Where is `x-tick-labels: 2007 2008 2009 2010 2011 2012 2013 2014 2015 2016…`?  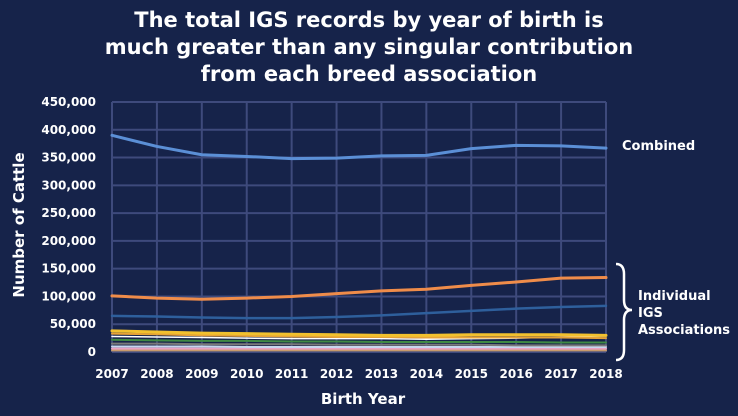 x-tick-labels: 2007 2008 2009 2010 2011 2012 2013 2014 2015 2016… is located at coordinates (358, 374).